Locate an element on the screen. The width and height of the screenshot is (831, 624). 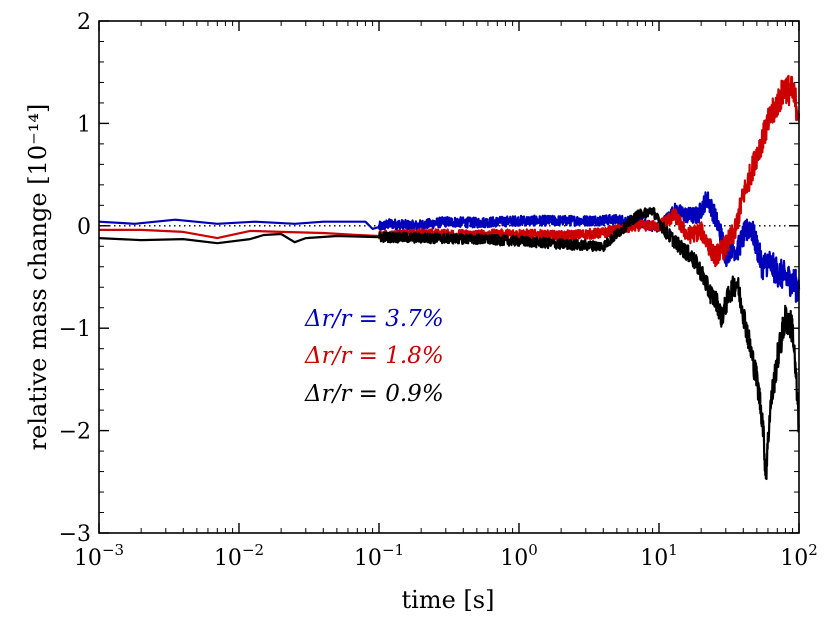
x-tick-label-exponent: −1 is located at coordinates (393, 550).